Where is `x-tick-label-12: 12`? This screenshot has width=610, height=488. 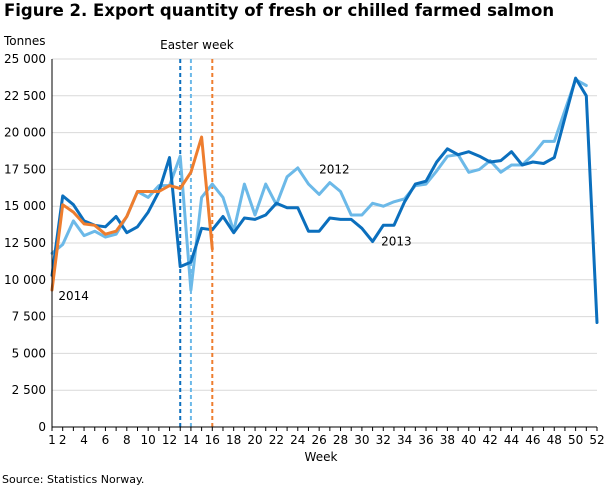 x-tick-label-12: 12 is located at coordinates (169, 440).